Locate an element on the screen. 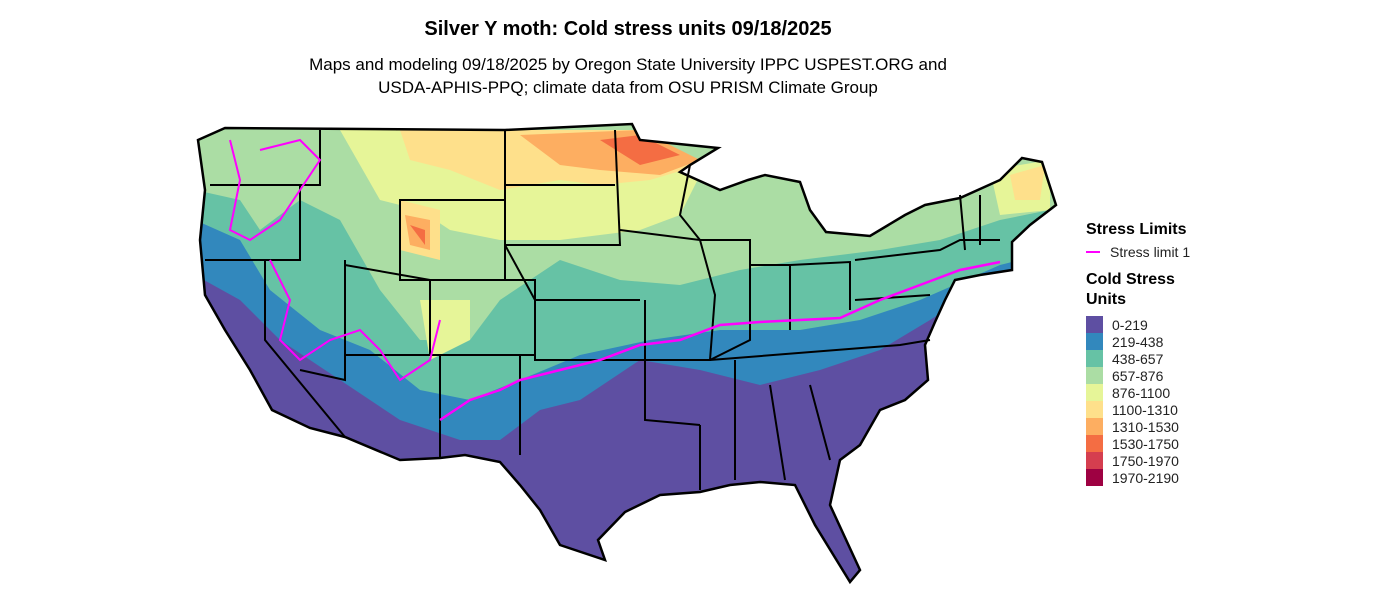  legend-units-title-1: Cold Stress is located at coordinates (1130, 279).